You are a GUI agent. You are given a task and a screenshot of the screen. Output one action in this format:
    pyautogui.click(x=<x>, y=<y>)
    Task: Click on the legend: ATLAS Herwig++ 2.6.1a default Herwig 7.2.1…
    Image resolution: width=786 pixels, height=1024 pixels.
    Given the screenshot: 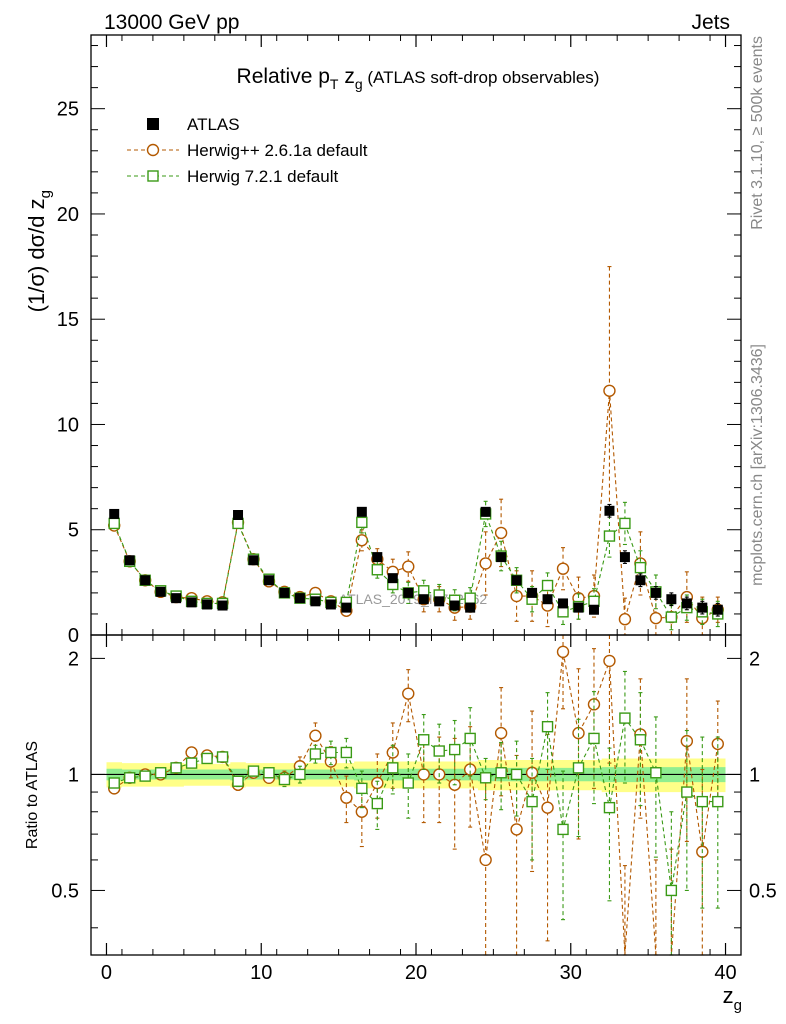 What is the action you would take?
    pyautogui.click(x=247, y=150)
    